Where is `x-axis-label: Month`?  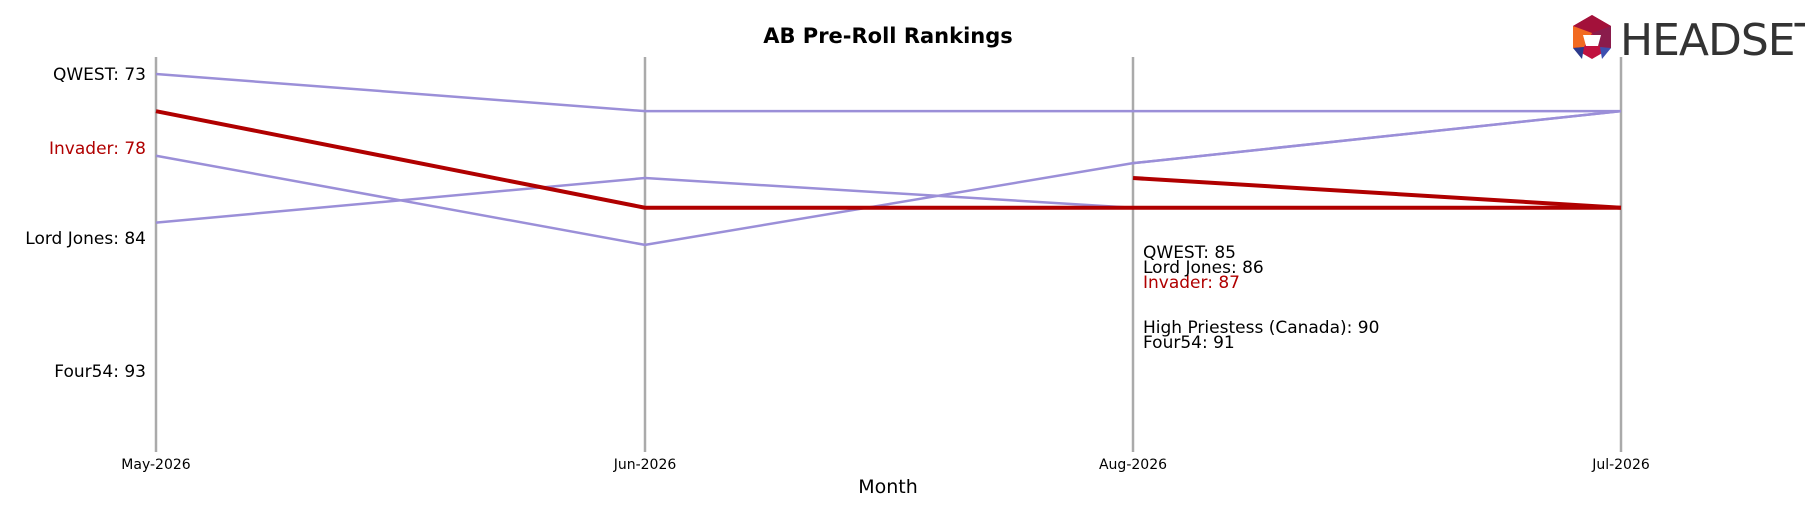 x-axis-label: Month is located at coordinates (888, 487).